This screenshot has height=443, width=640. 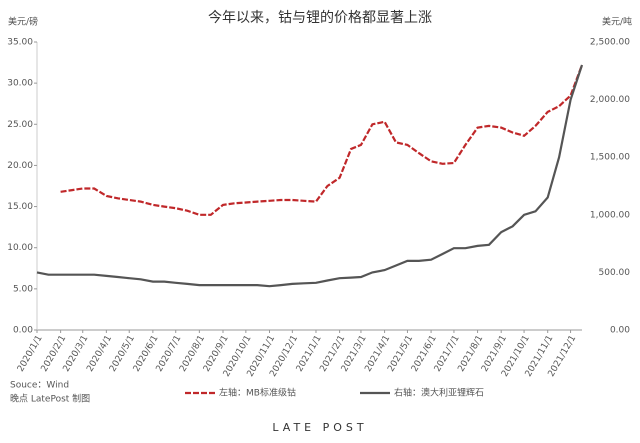 I want to click on y-axis-unit: 美元/磅, so click(x=23, y=22).